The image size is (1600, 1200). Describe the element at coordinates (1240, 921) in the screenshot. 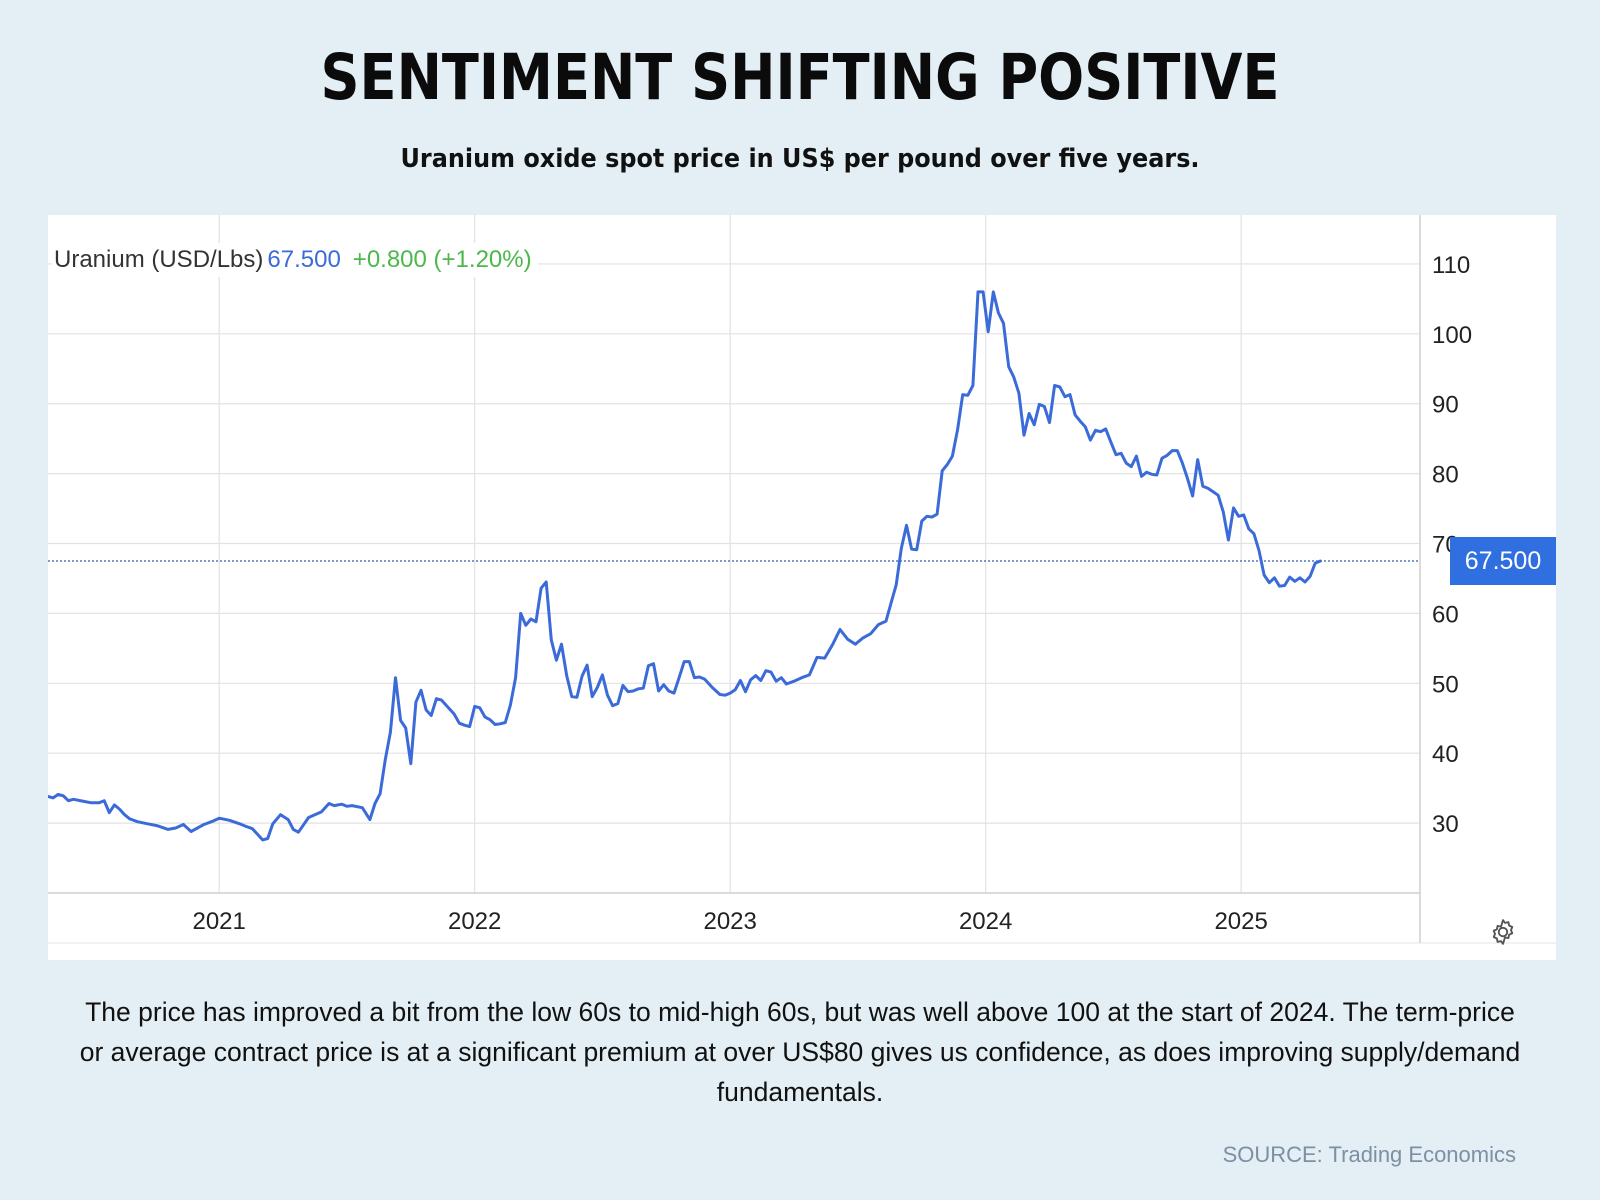

I see `x-tick-label: 2025` at that location.